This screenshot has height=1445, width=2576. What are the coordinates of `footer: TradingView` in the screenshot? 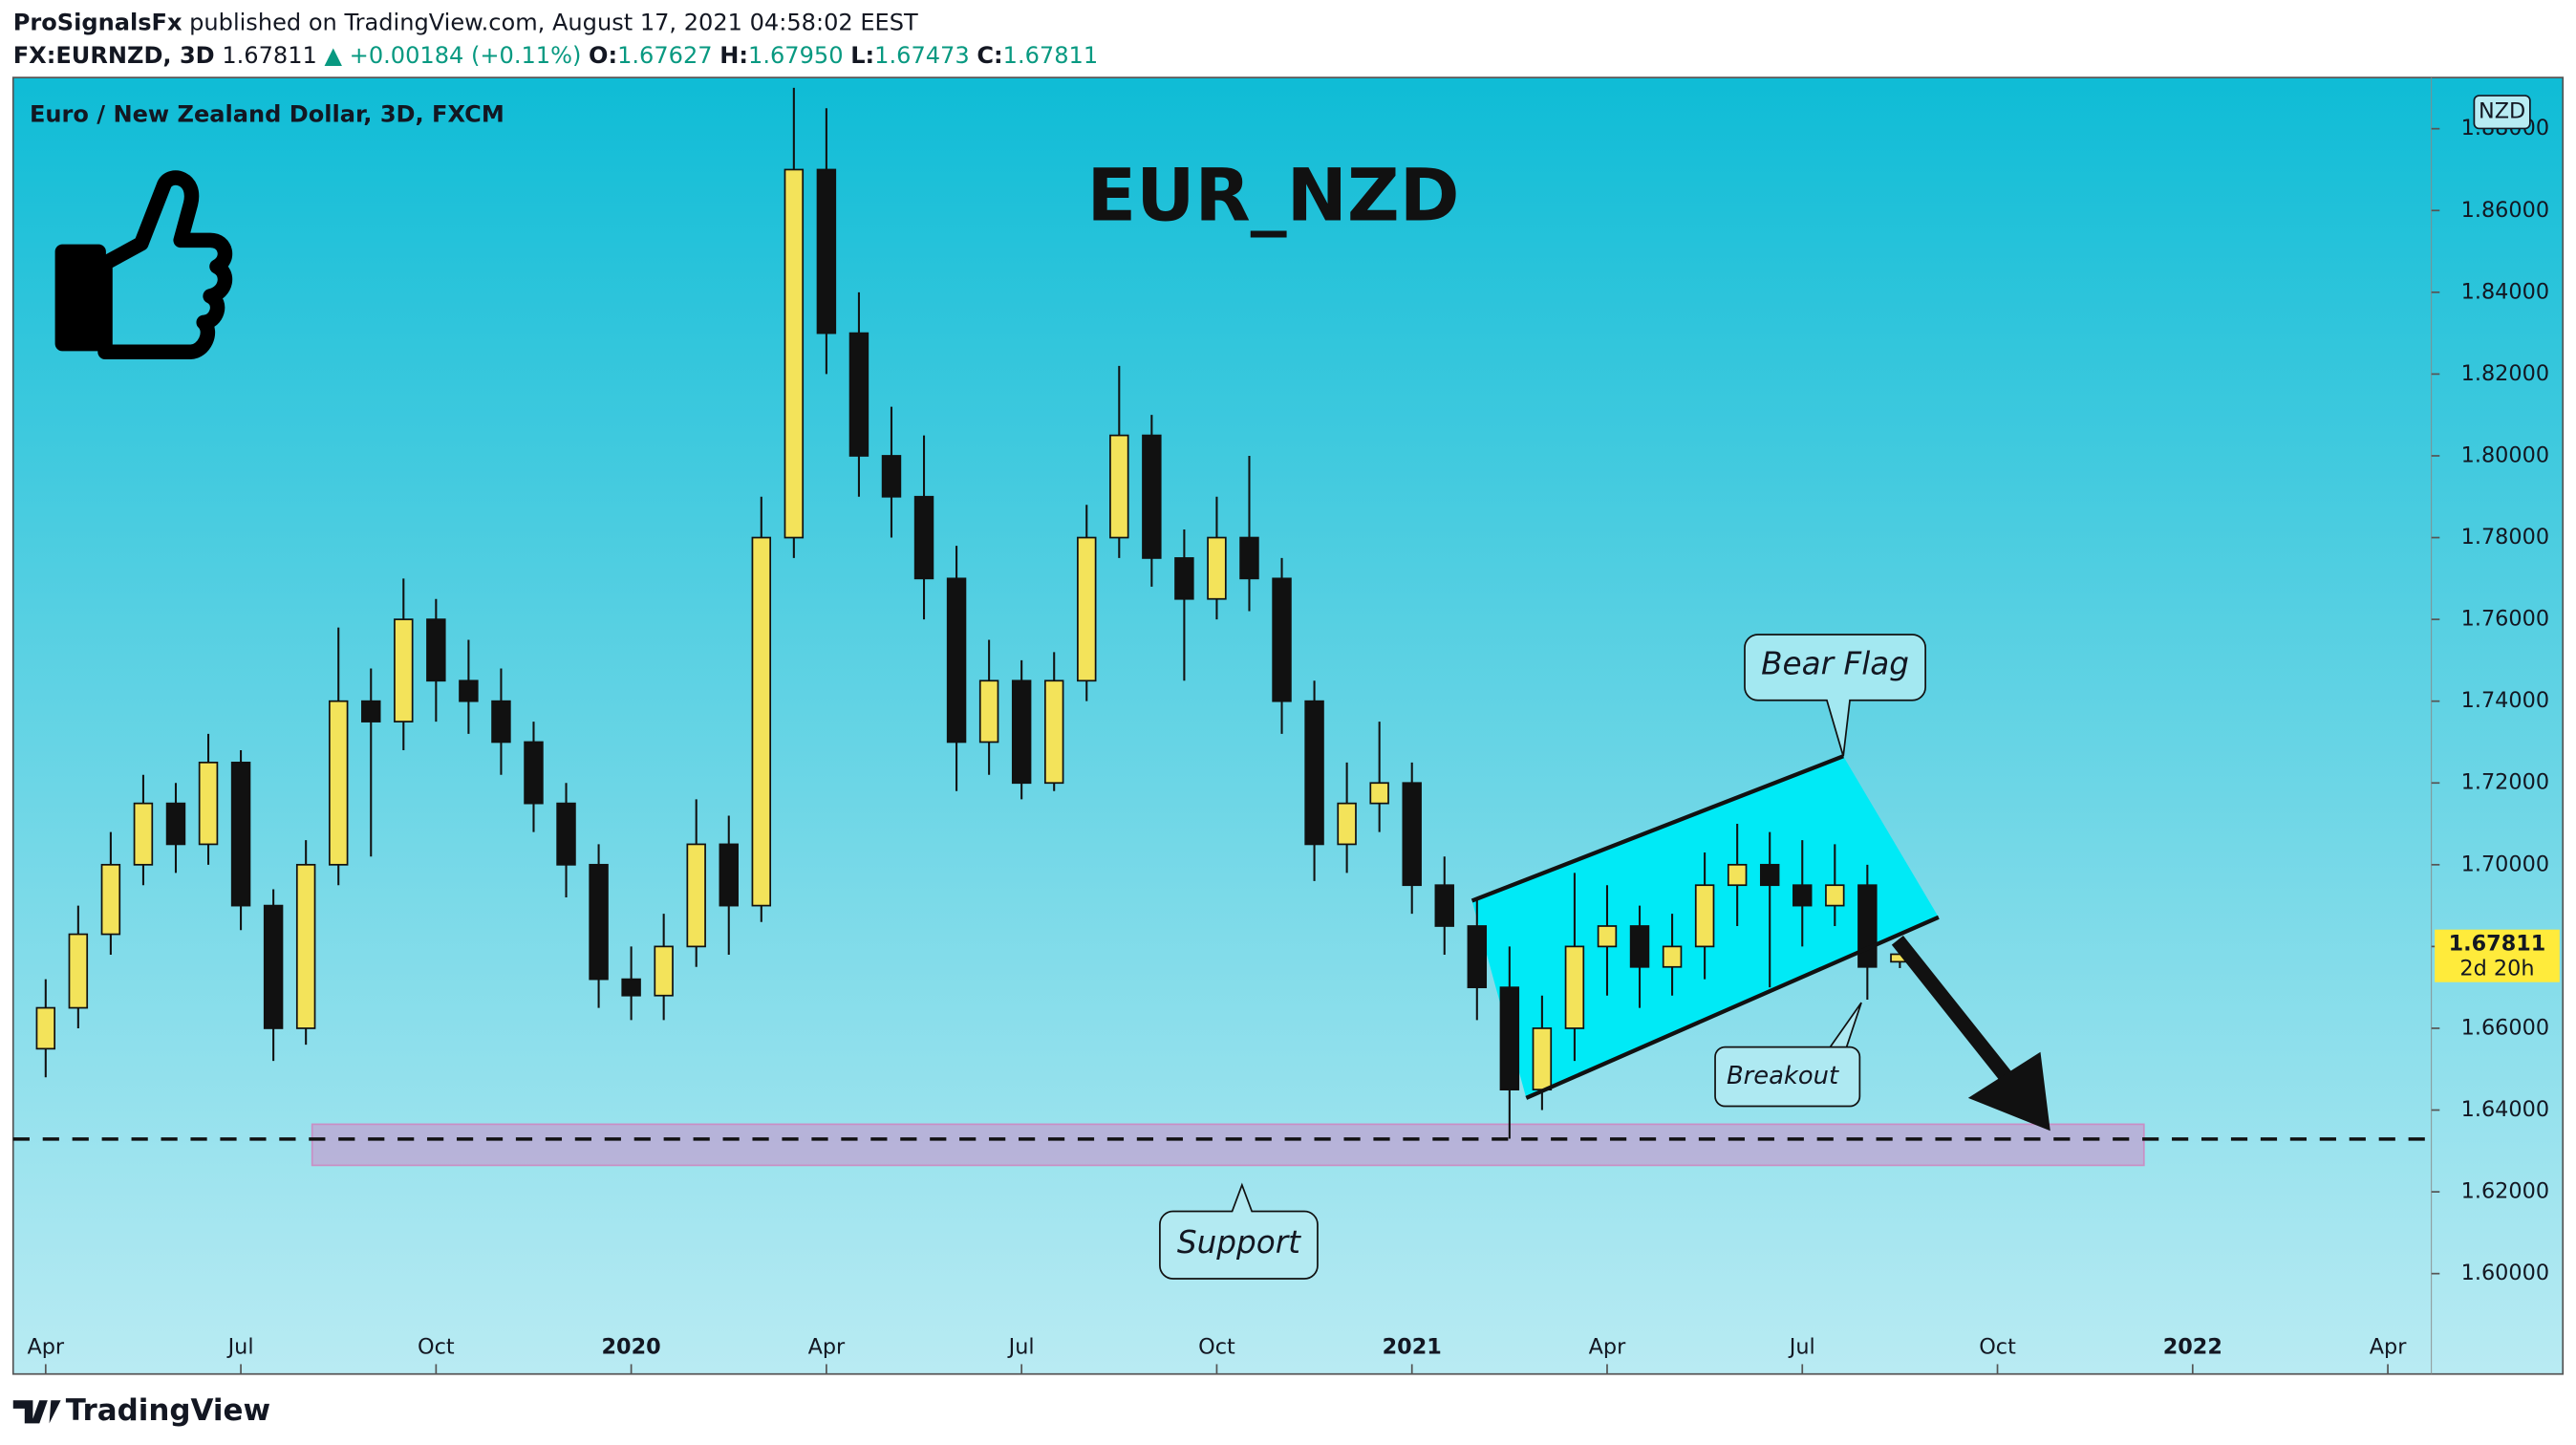 It's located at (141, 1411).